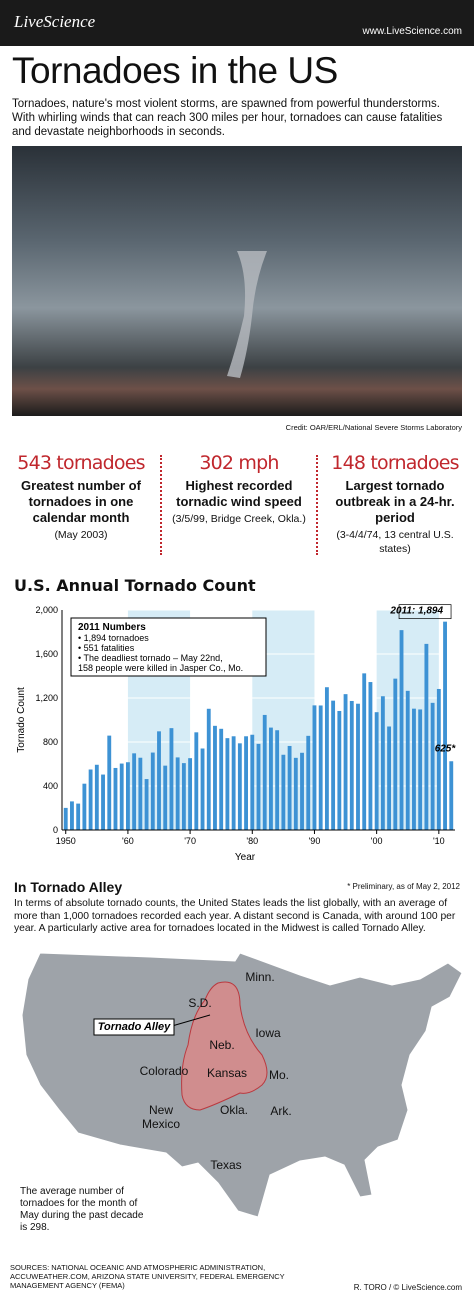 This screenshot has height=1314, width=474. I want to click on y-tick-label: 1,600, so click(46, 654).